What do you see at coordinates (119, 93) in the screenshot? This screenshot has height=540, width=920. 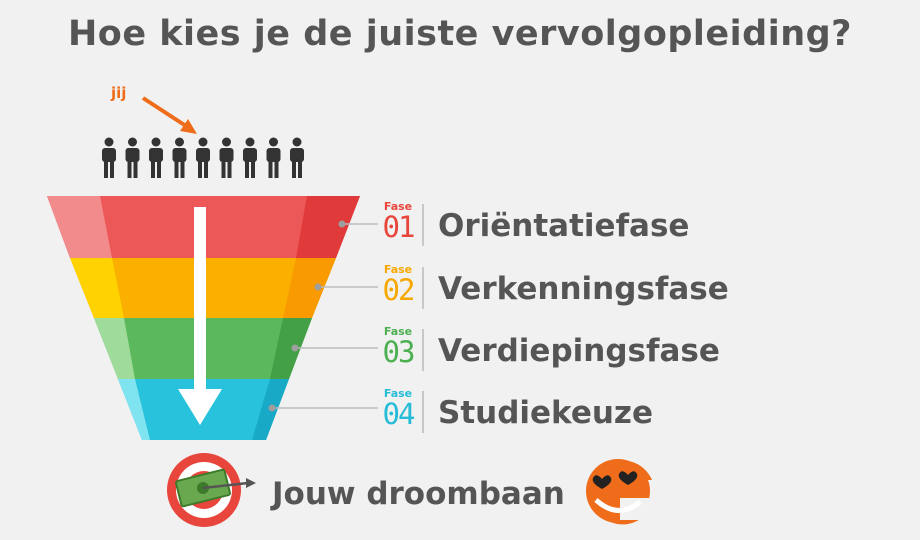 I see `you-label: jij` at bounding box center [119, 93].